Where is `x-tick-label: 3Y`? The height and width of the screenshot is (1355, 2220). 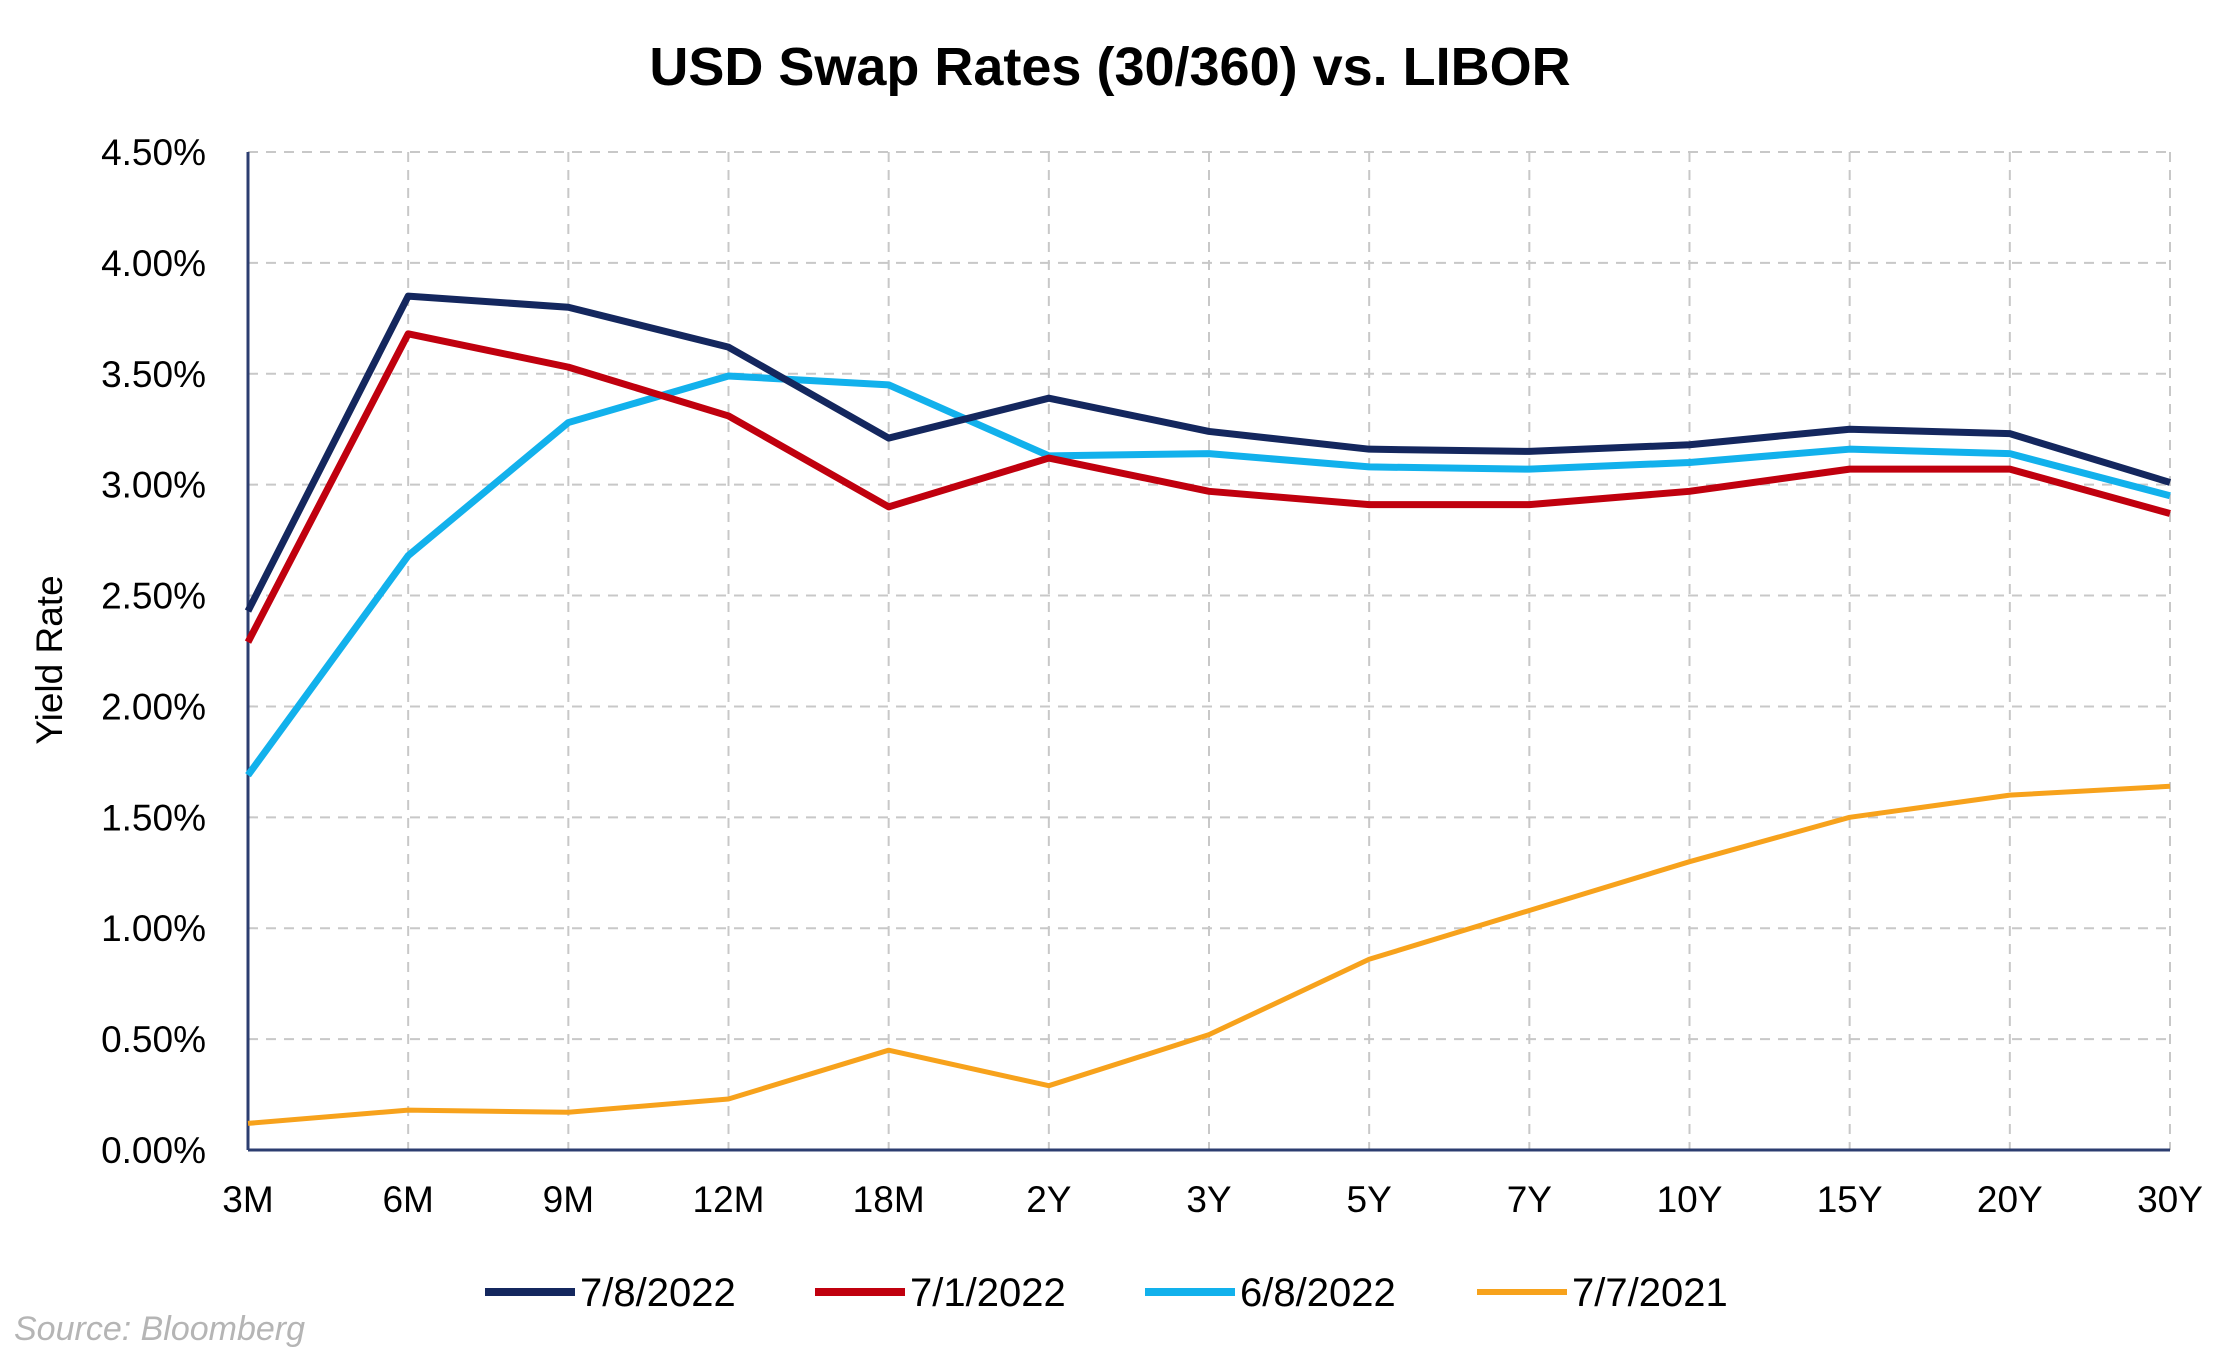
x-tick-label: 3Y is located at coordinates (1208, 1199).